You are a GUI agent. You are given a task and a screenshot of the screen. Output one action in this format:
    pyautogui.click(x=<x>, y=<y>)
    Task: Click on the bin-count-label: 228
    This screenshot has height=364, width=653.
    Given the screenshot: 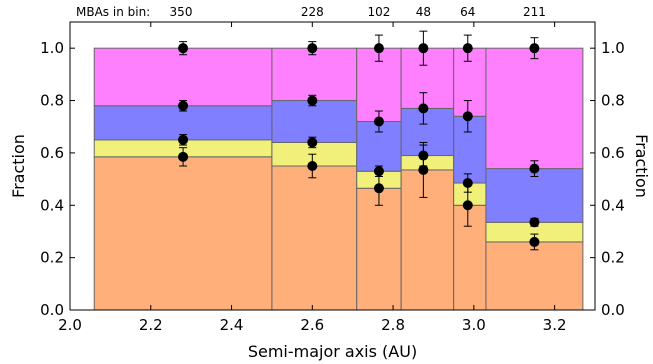 What is the action you would take?
    pyautogui.click(x=312, y=12)
    